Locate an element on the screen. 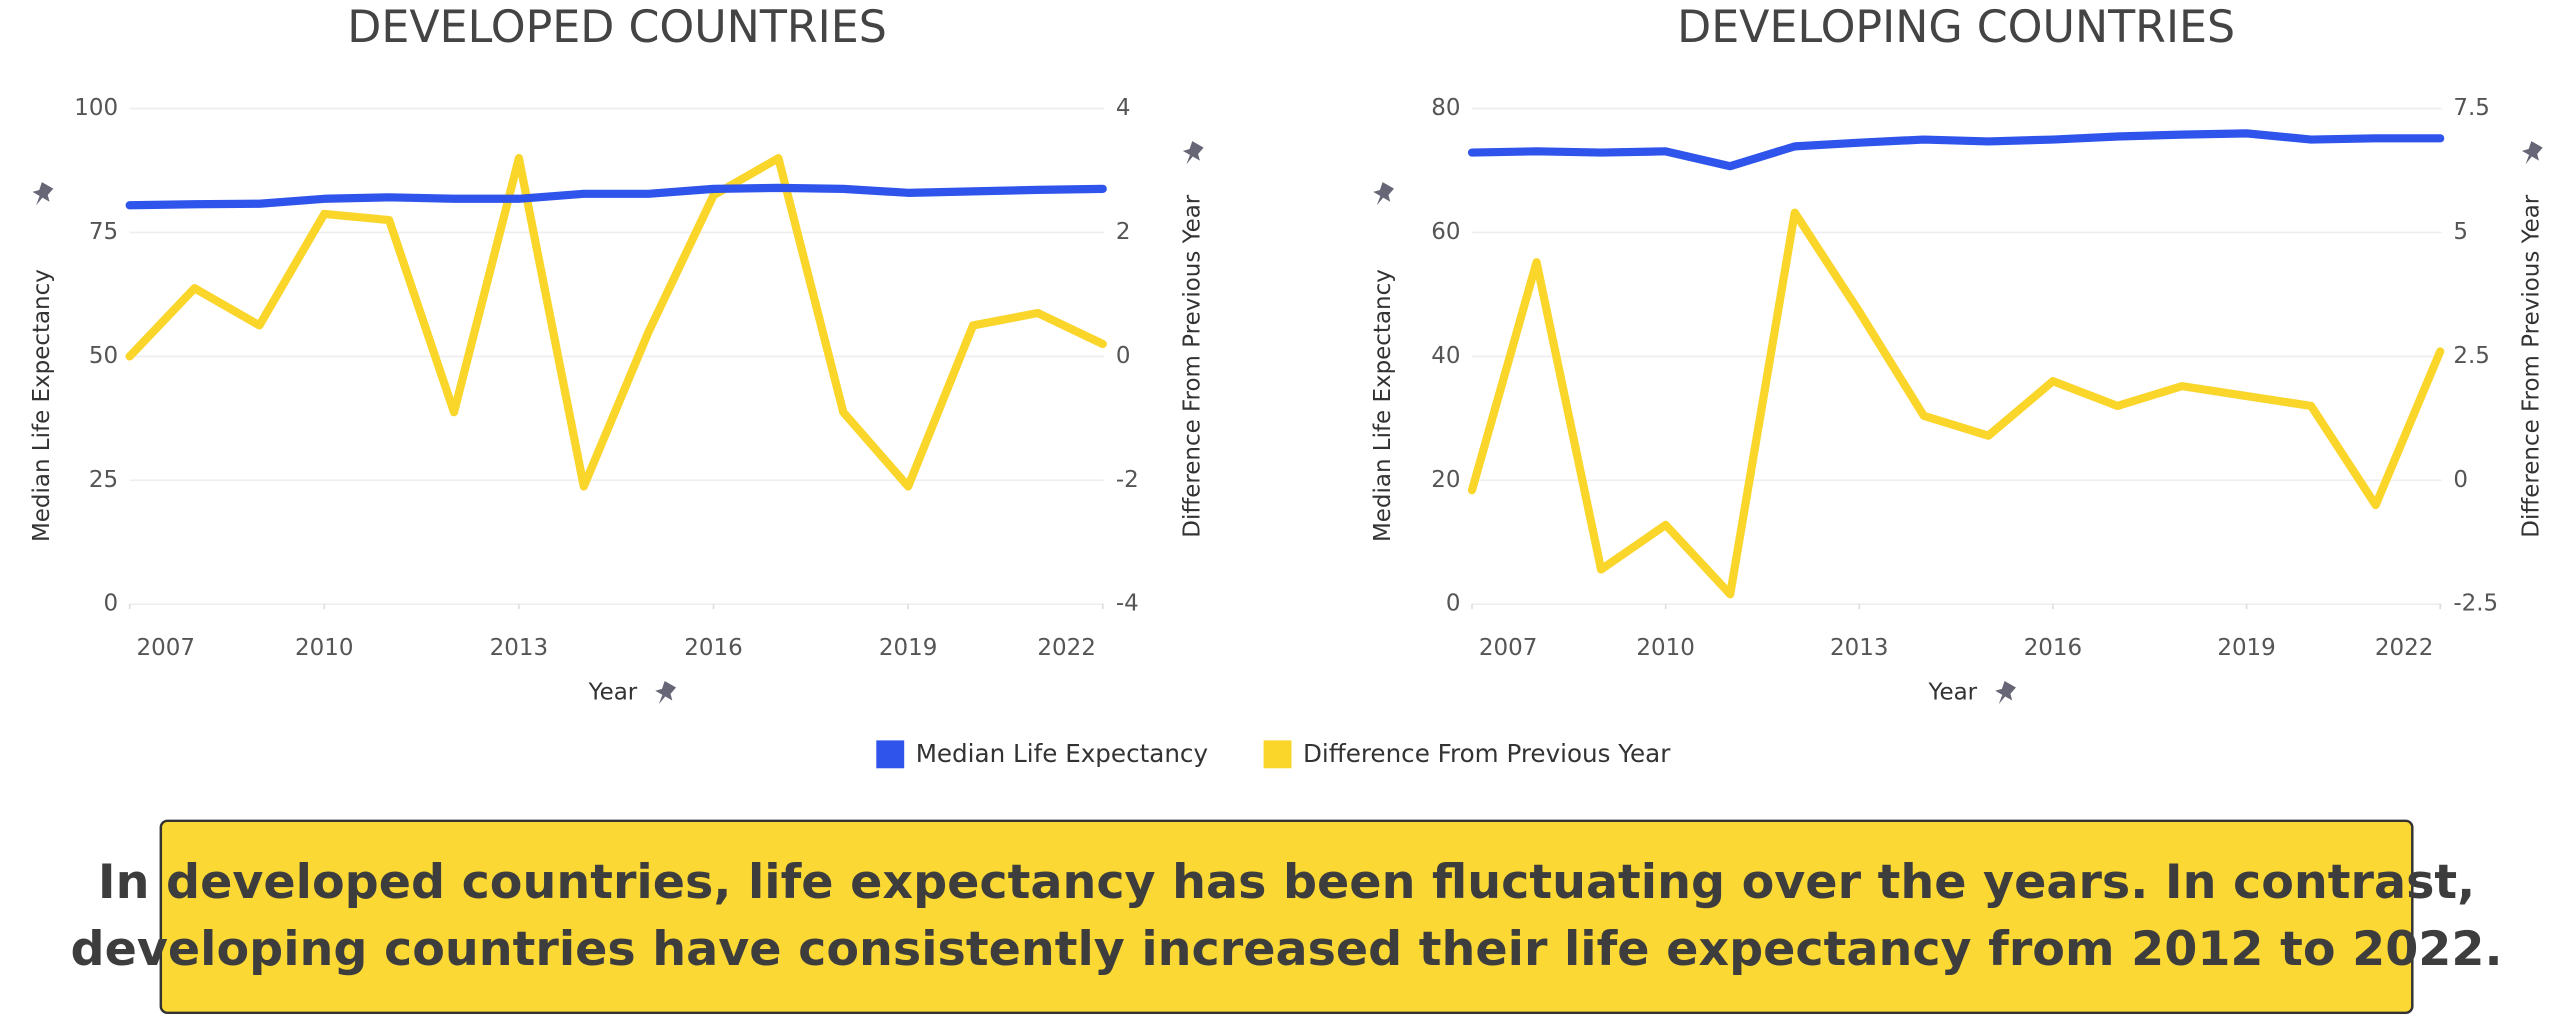  chart-title: DEVELOPING COUNTRIES is located at coordinates (1956, 27).